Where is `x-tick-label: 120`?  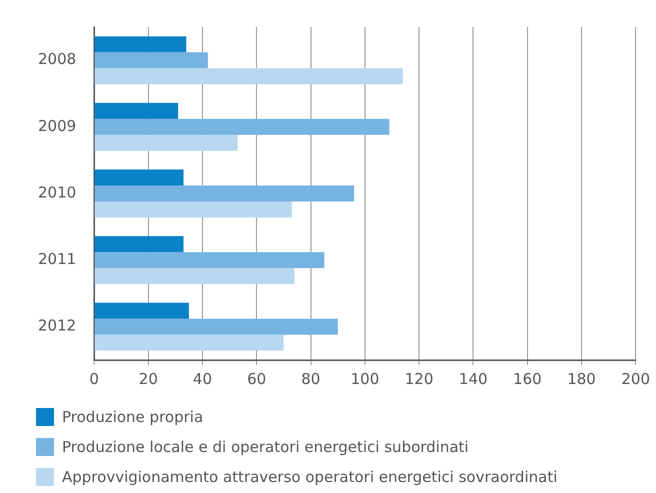
x-tick-label: 120 is located at coordinates (419, 379).